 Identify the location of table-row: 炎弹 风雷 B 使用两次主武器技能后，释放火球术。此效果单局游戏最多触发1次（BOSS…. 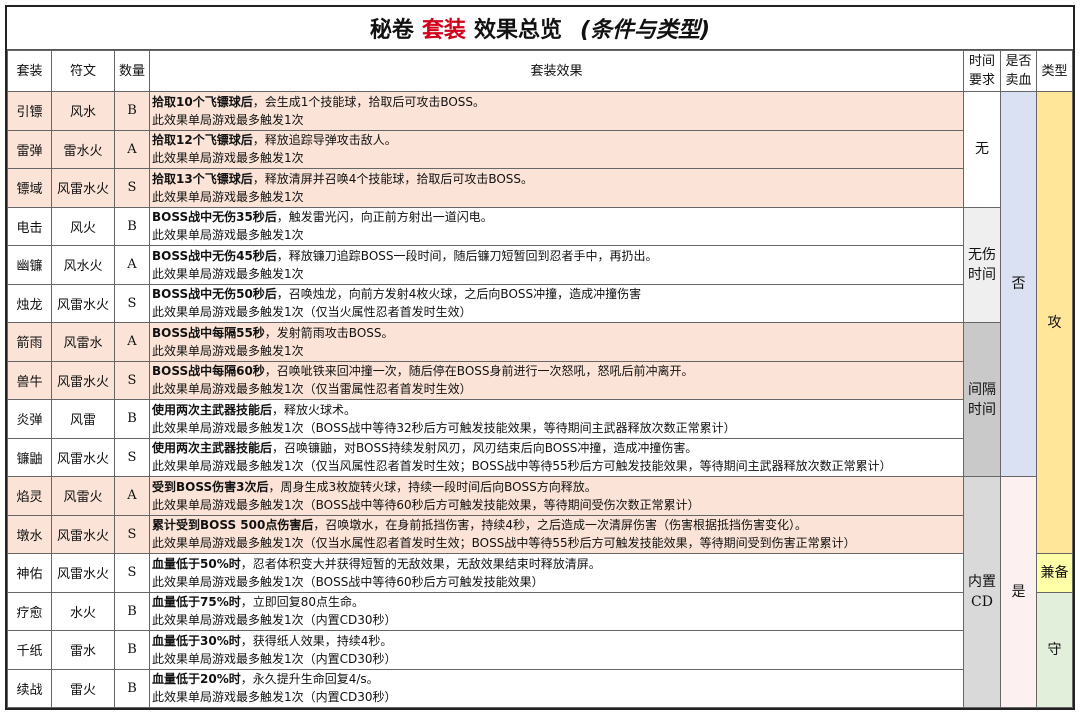
(540, 419).